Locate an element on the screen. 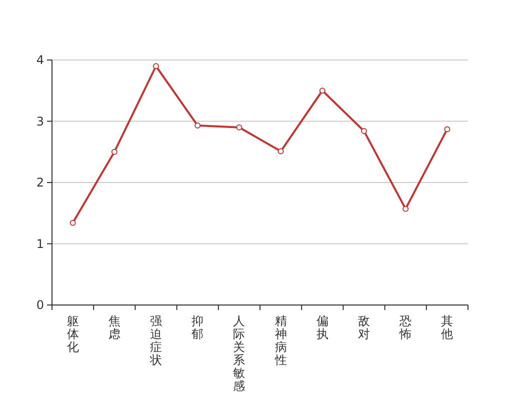 The width and height of the screenshot is (520, 400). x-tick-label: 恐怖 is located at coordinates (405, 327).